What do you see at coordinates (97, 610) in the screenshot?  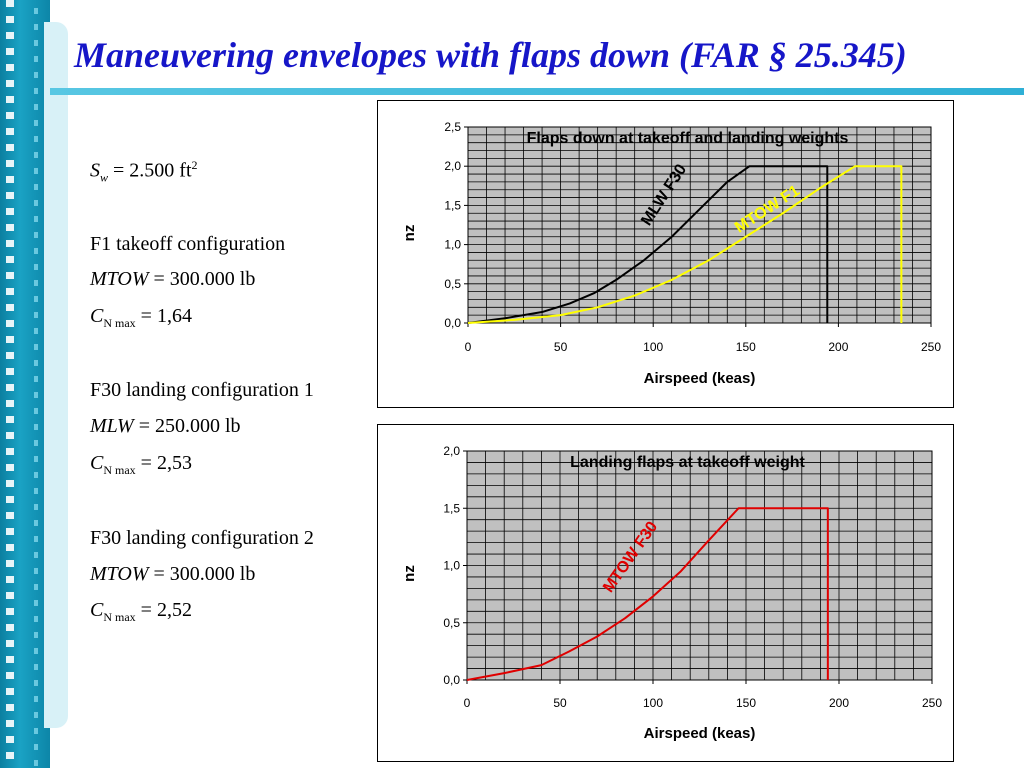 I see `group-3-cn-symbol: C` at bounding box center [97, 610].